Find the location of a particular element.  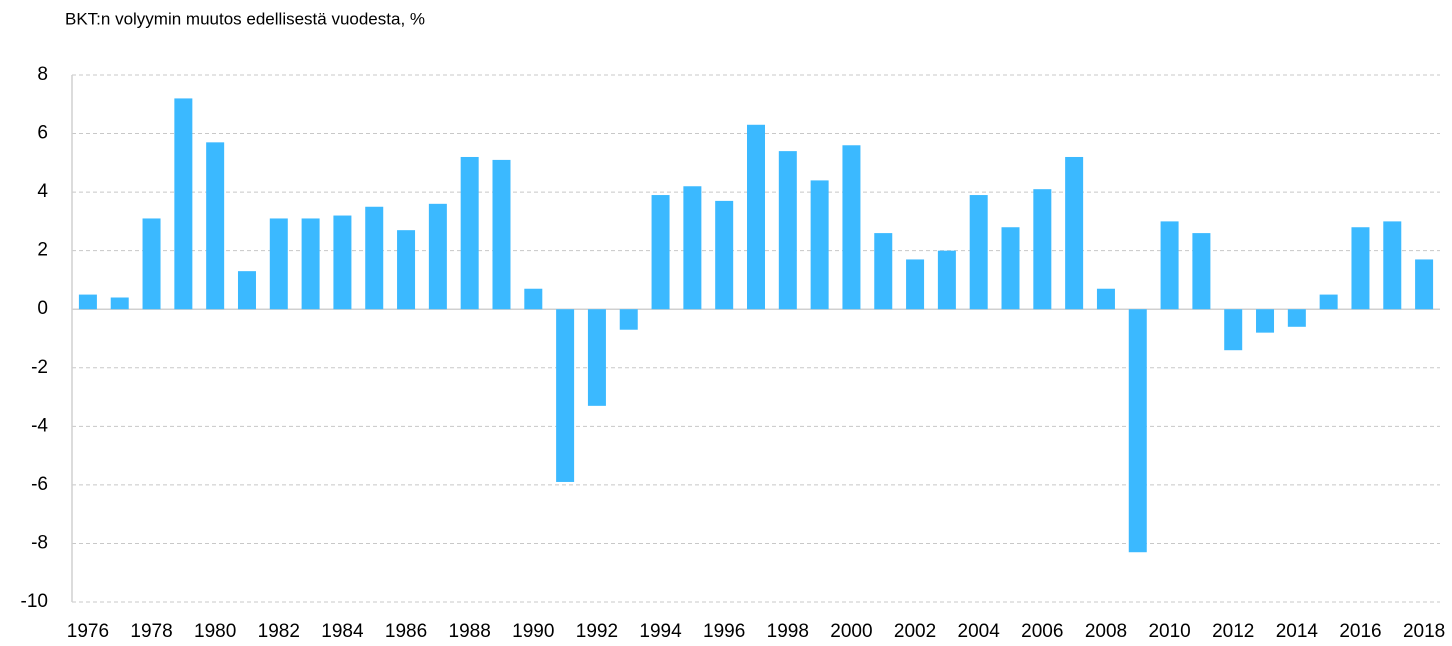

x-tick-label: 2014 is located at coordinates (1297, 631).